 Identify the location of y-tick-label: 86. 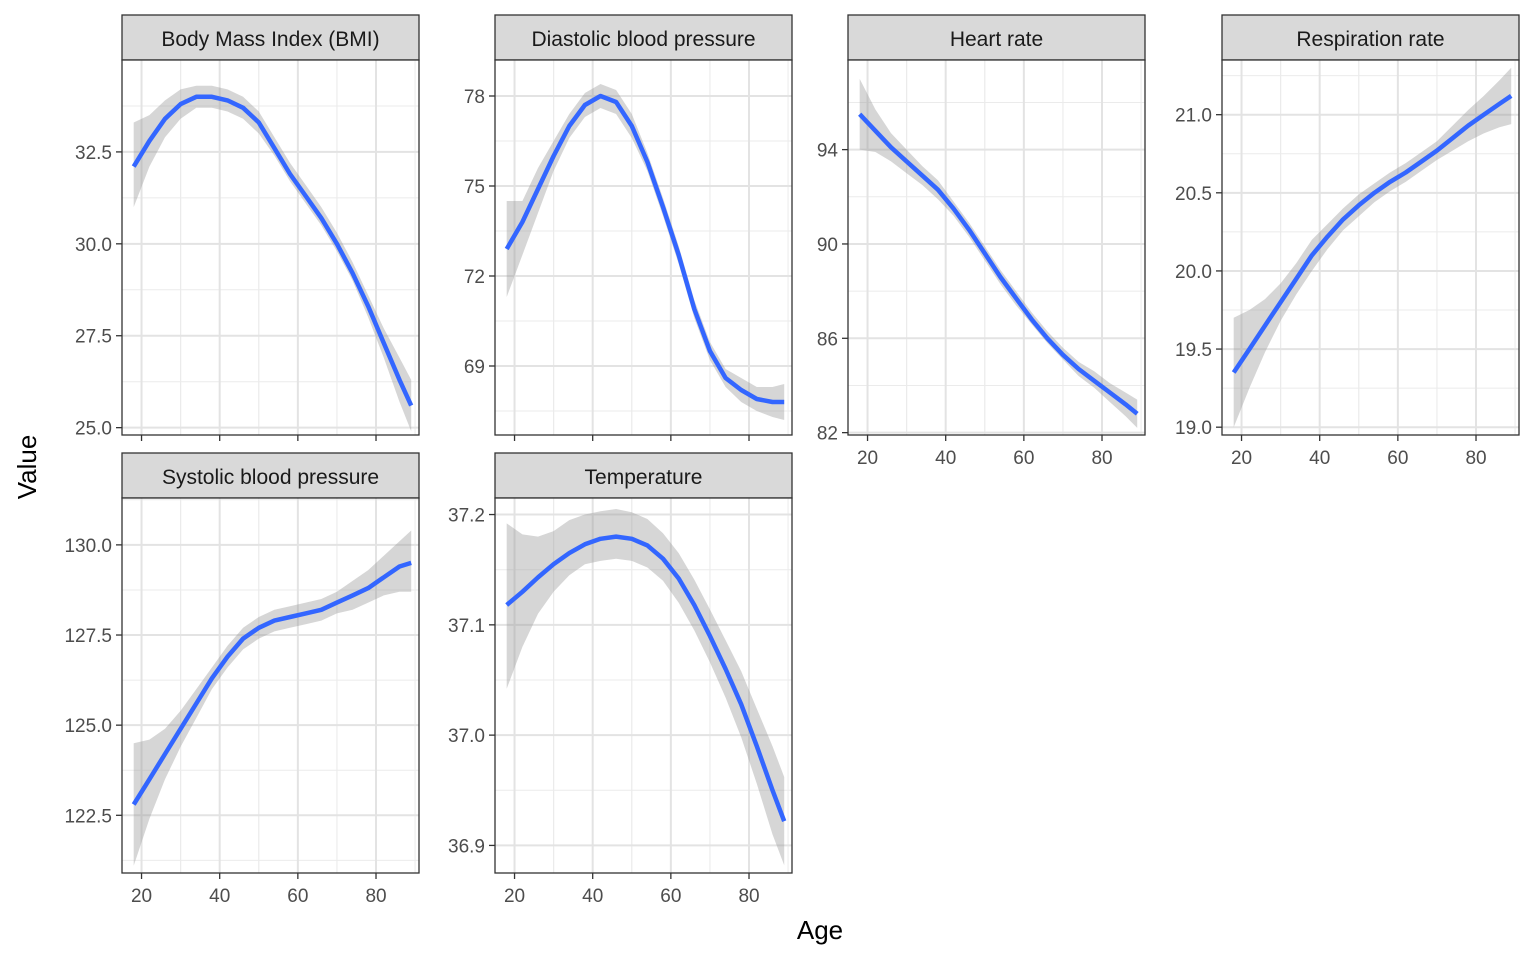
(827, 339).